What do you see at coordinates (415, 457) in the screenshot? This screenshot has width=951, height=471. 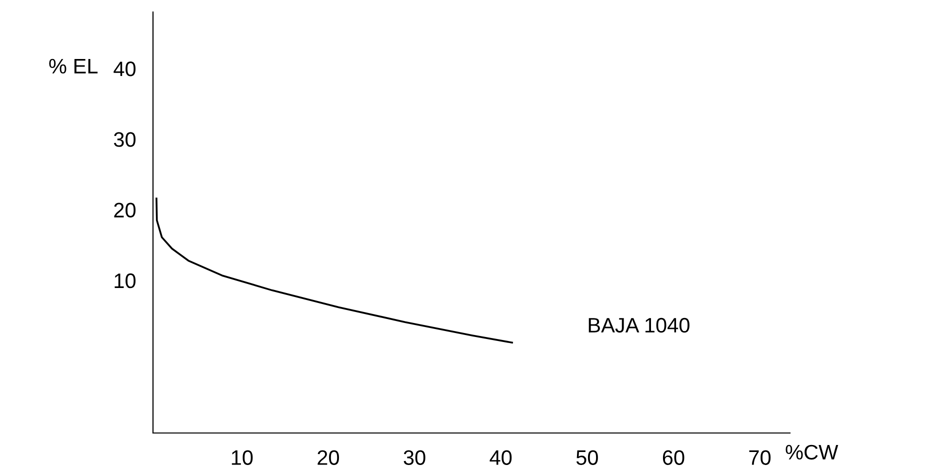 I see `x-tick-label: 30` at bounding box center [415, 457].